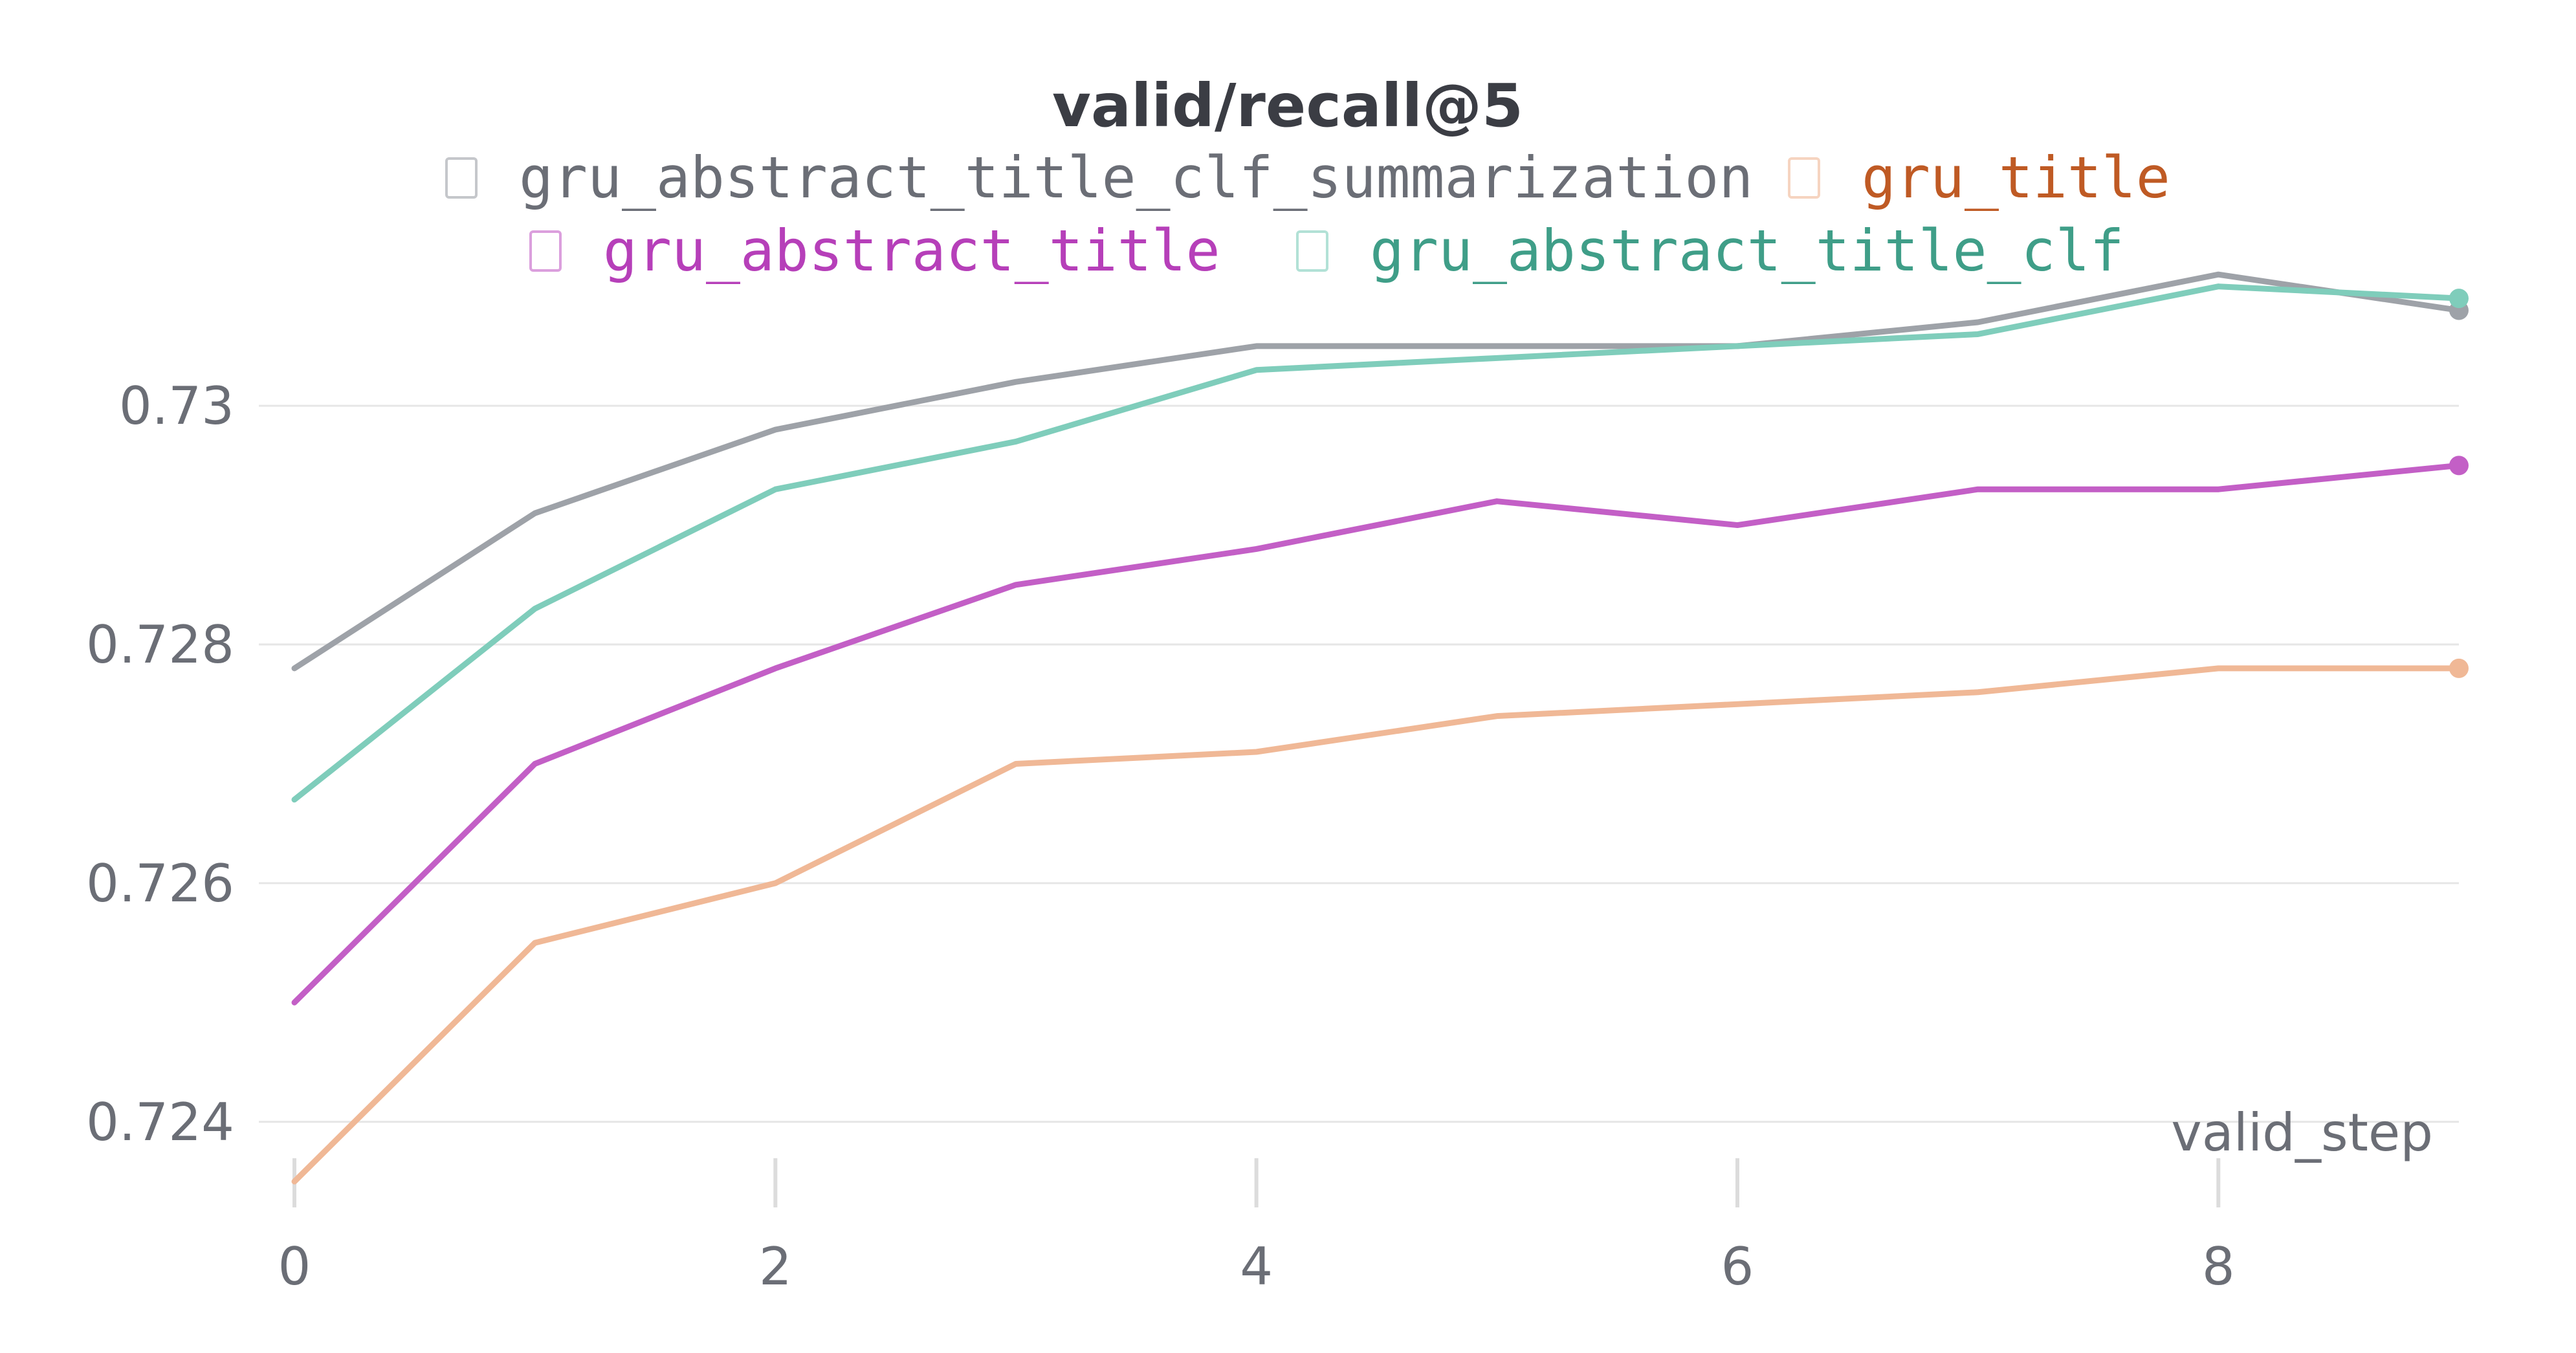 The height and width of the screenshot is (1353, 2576). I want to click on y-tick-label: 0.726, so click(160, 883).